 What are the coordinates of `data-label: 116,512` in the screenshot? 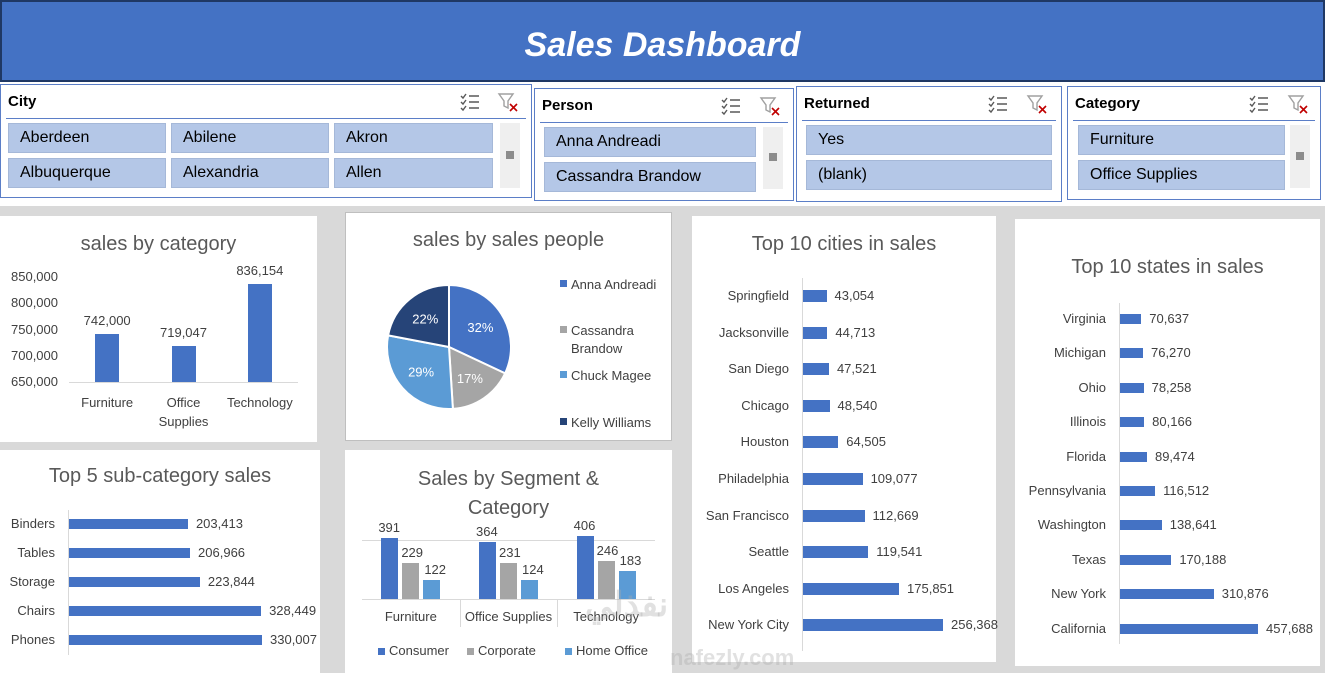 It's located at (1186, 490).